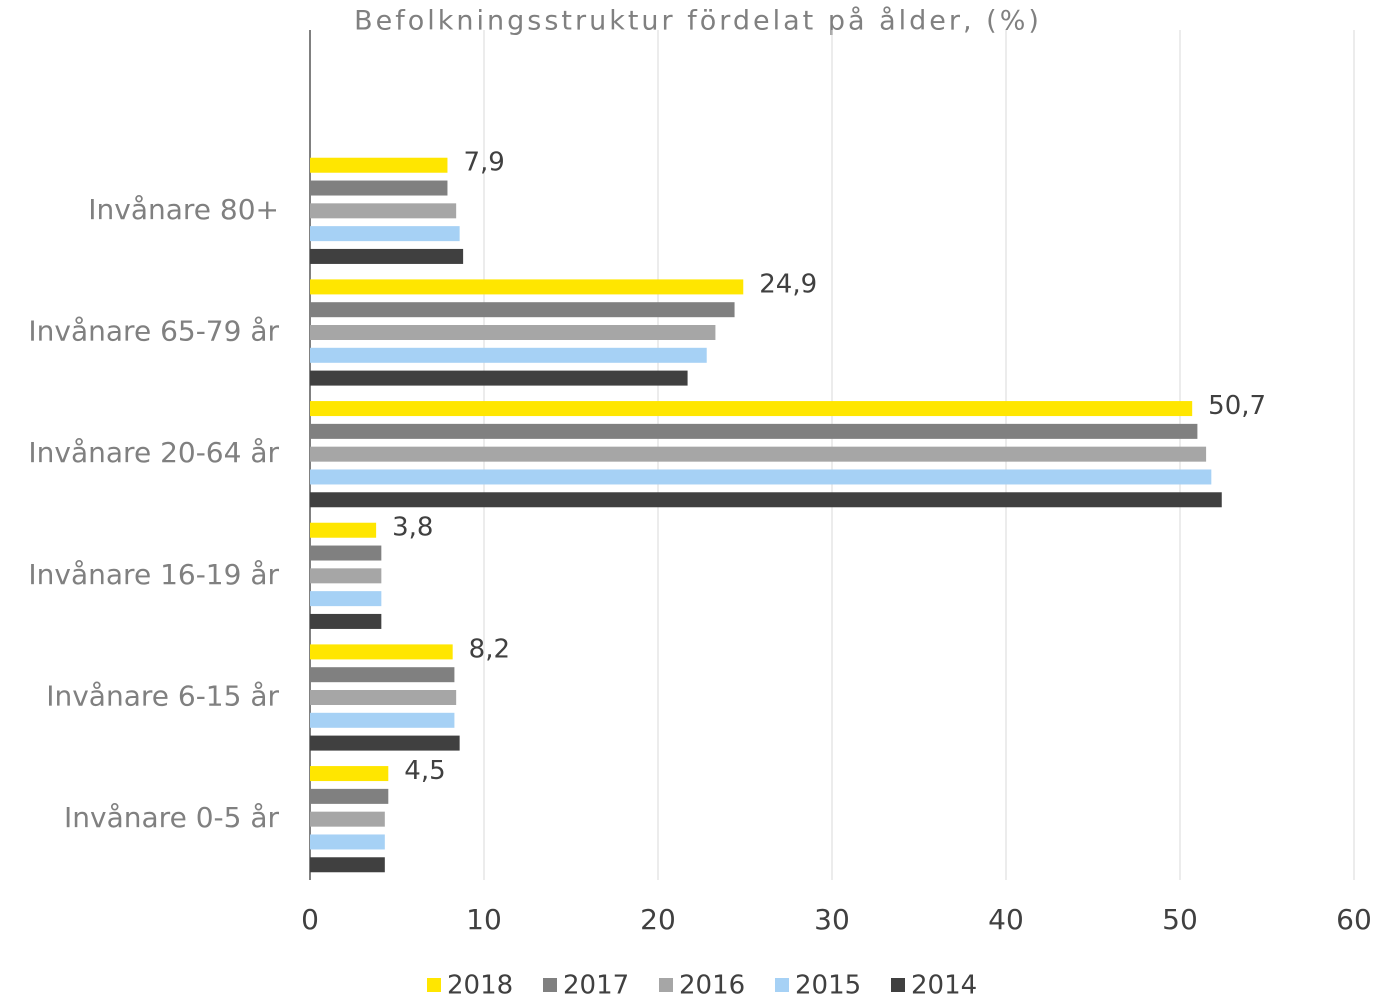 The image size is (1377, 998). I want to click on x-tick-label: 50, so click(1180, 919).